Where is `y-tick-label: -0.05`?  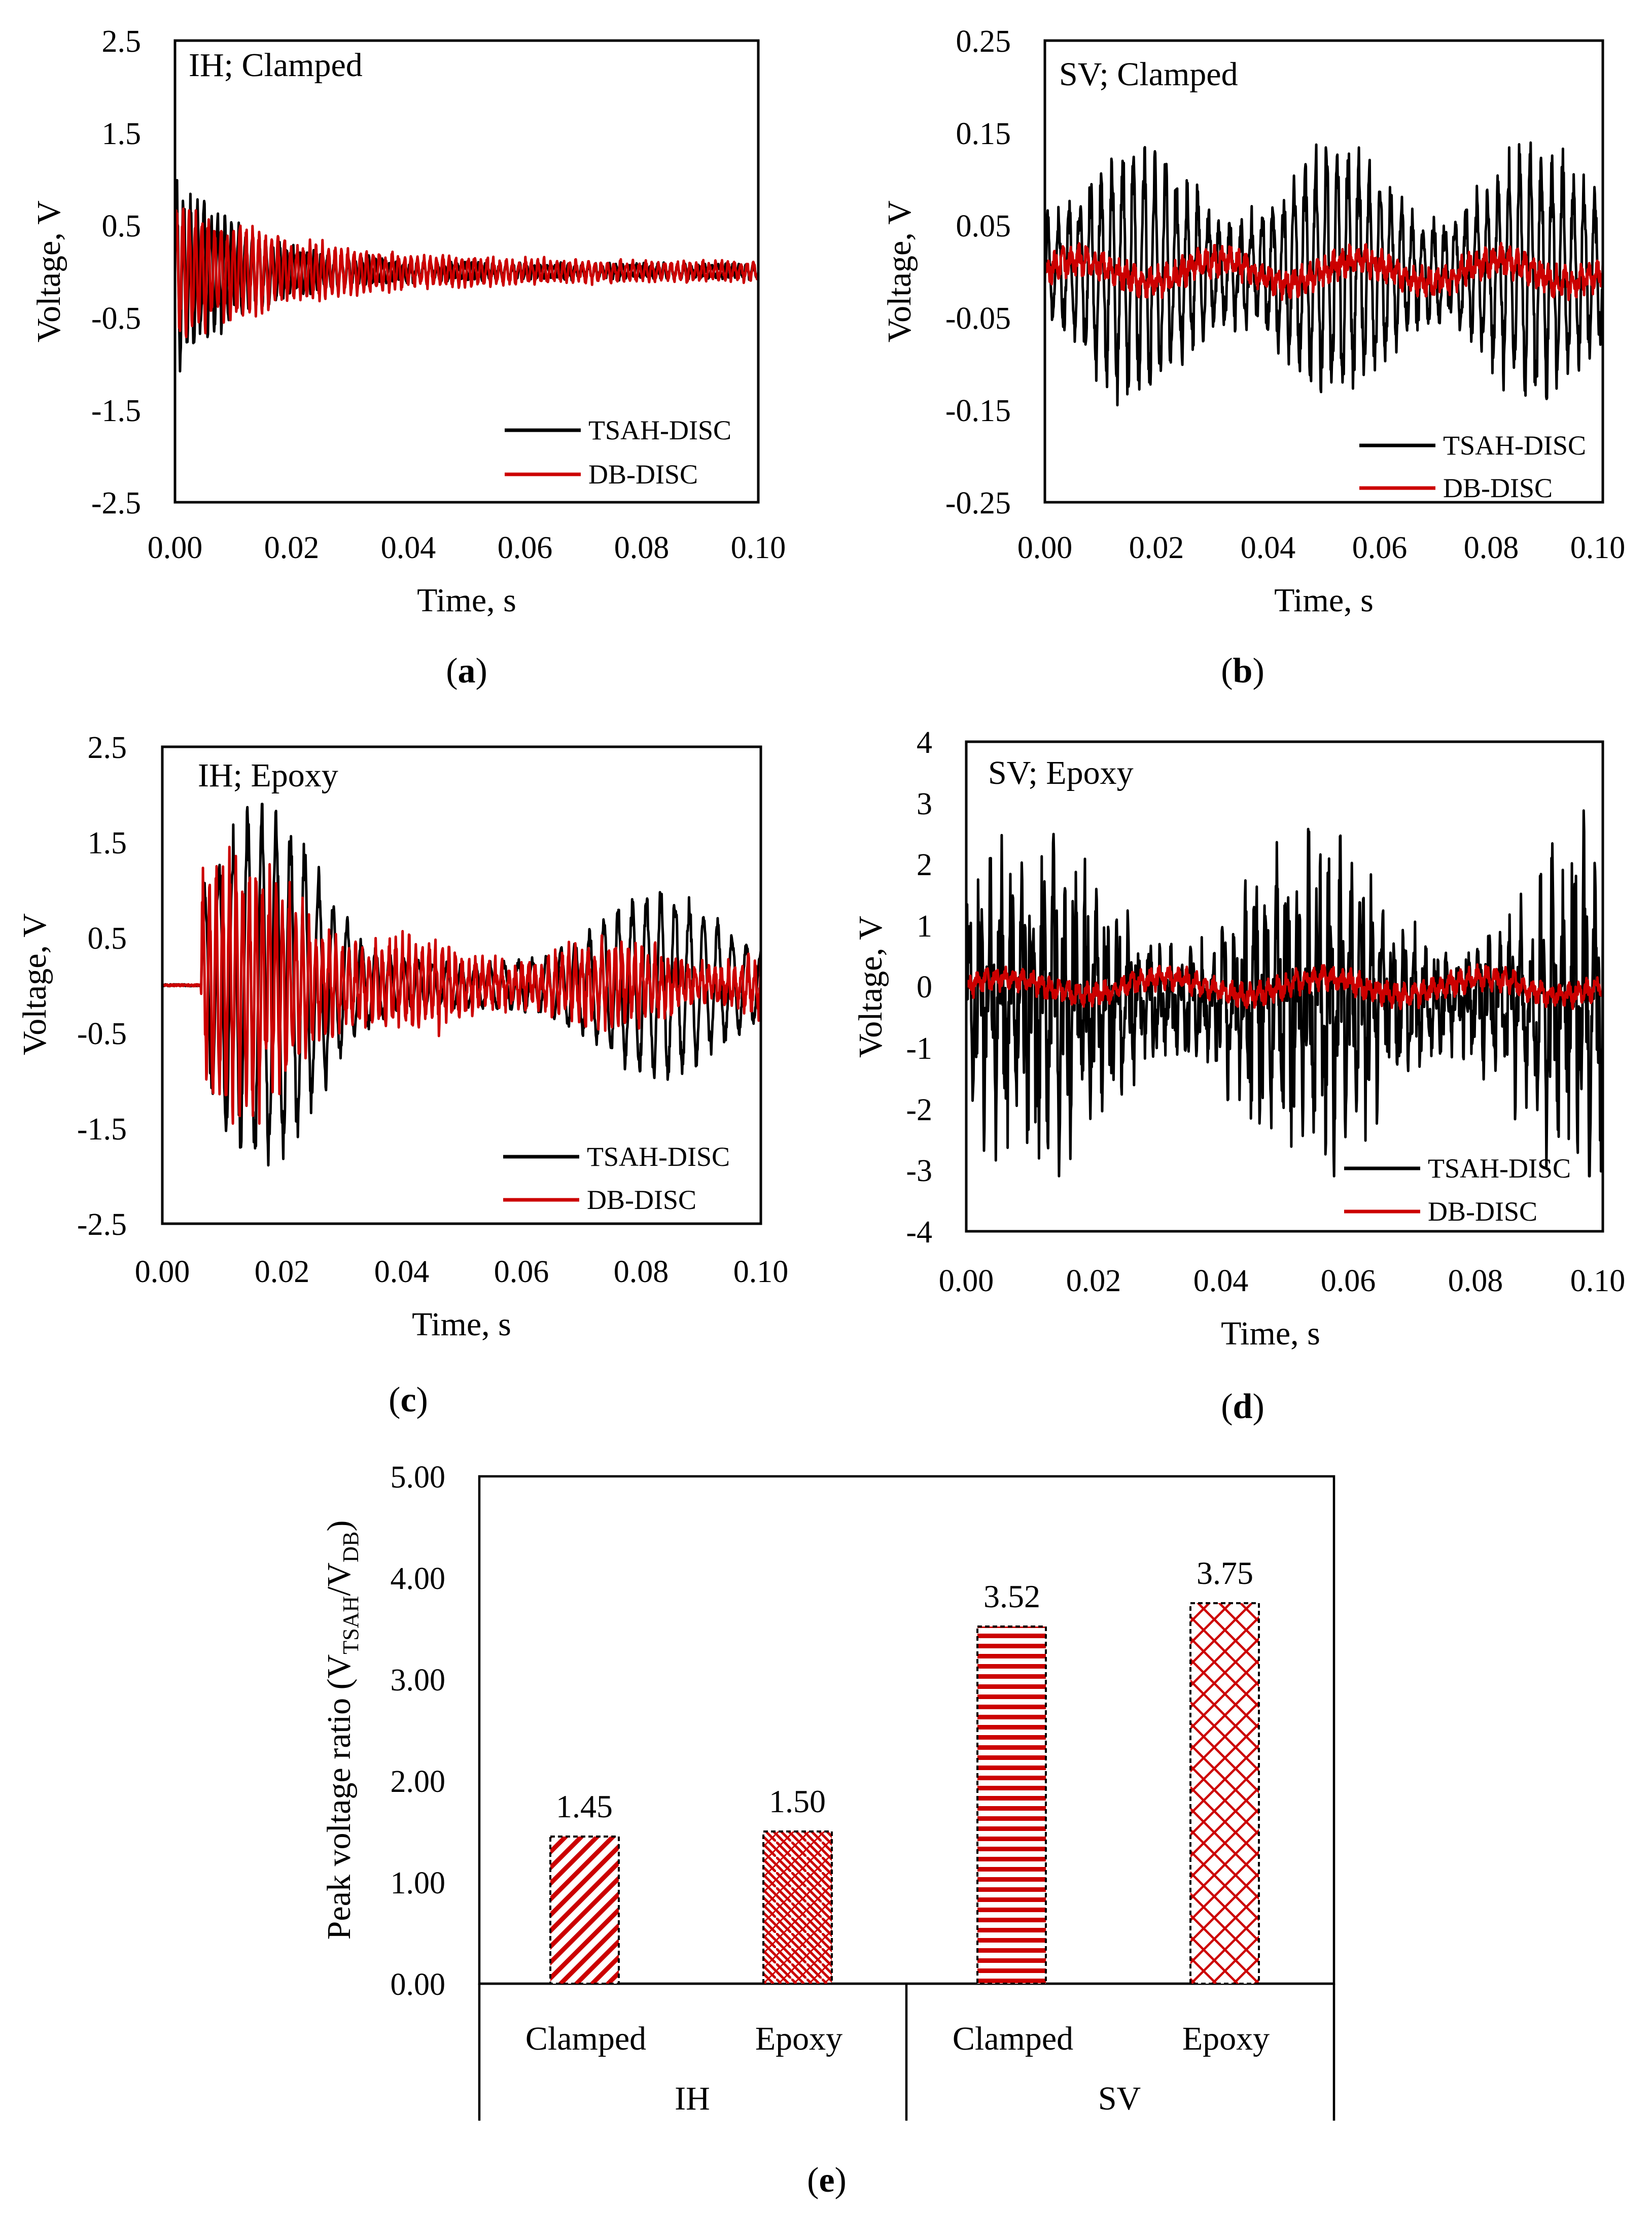
y-tick-label: -0.05 is located at coordinates (978, 318).